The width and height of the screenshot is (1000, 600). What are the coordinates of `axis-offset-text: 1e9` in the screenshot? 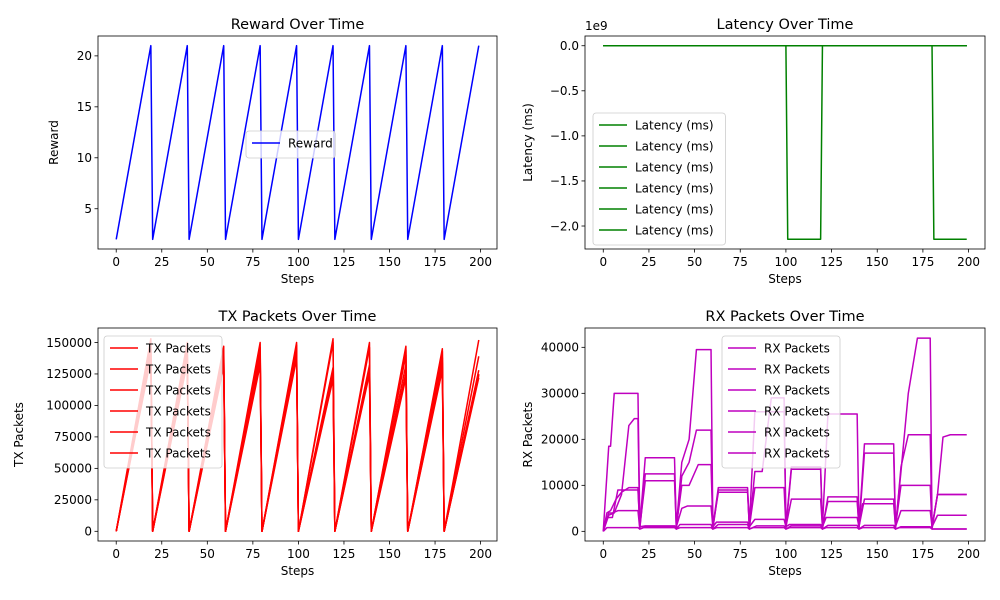 It's located at (596, 26).